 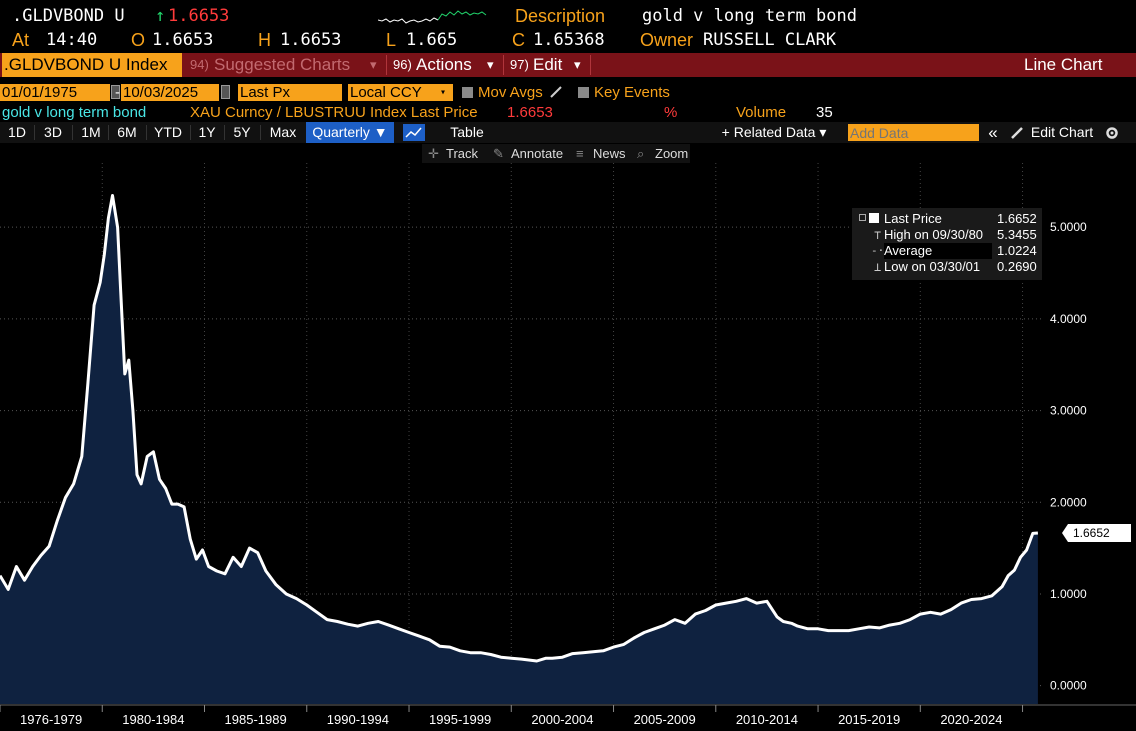 I want to click on open-value: 1.6653, so click(x=183, y=40).